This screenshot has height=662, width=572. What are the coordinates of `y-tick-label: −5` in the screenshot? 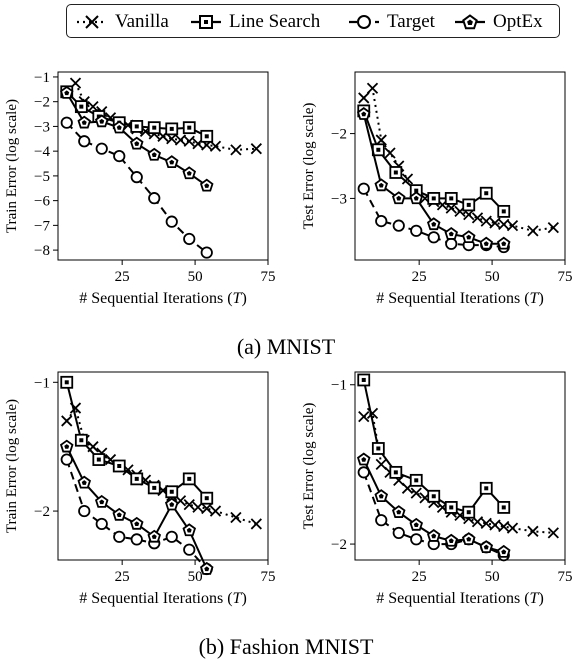 It's located at (42, 177).